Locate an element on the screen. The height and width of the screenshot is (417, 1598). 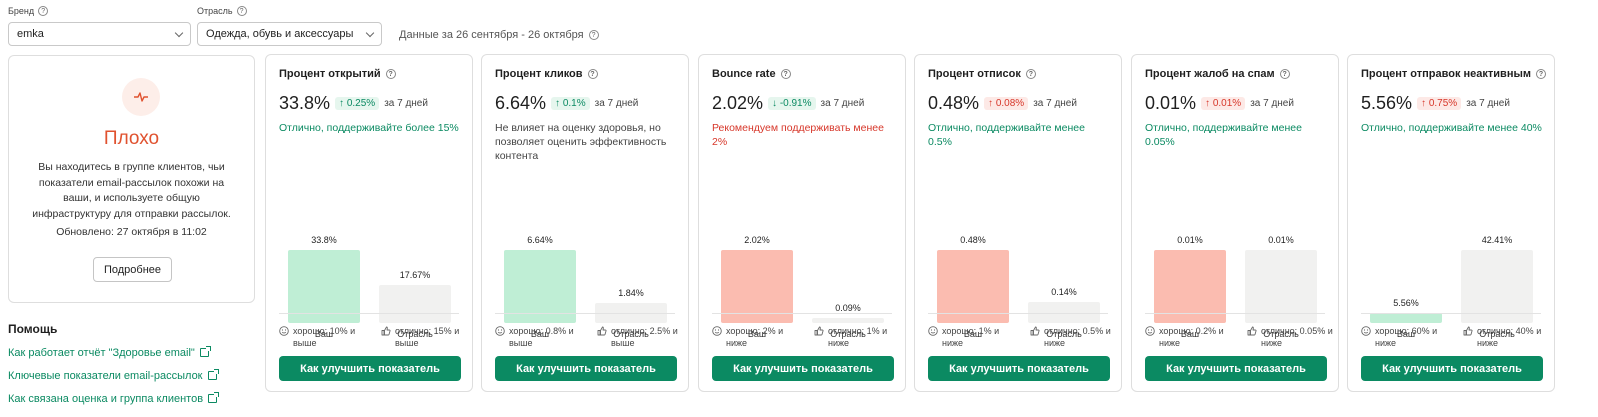
metric-value-row: 0.01% ↑ 0.01% за 7 дней is located at coordinates (1219, 103).